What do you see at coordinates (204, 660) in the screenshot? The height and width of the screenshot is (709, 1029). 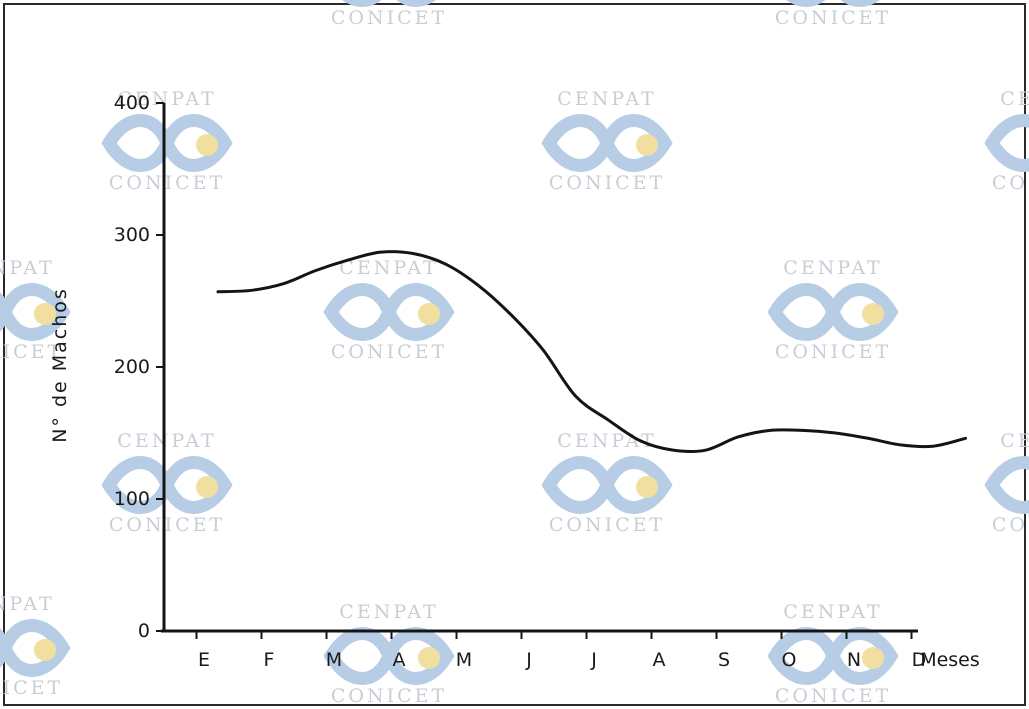 I see `x-tick-label: E` at bounding box center [204, 660].